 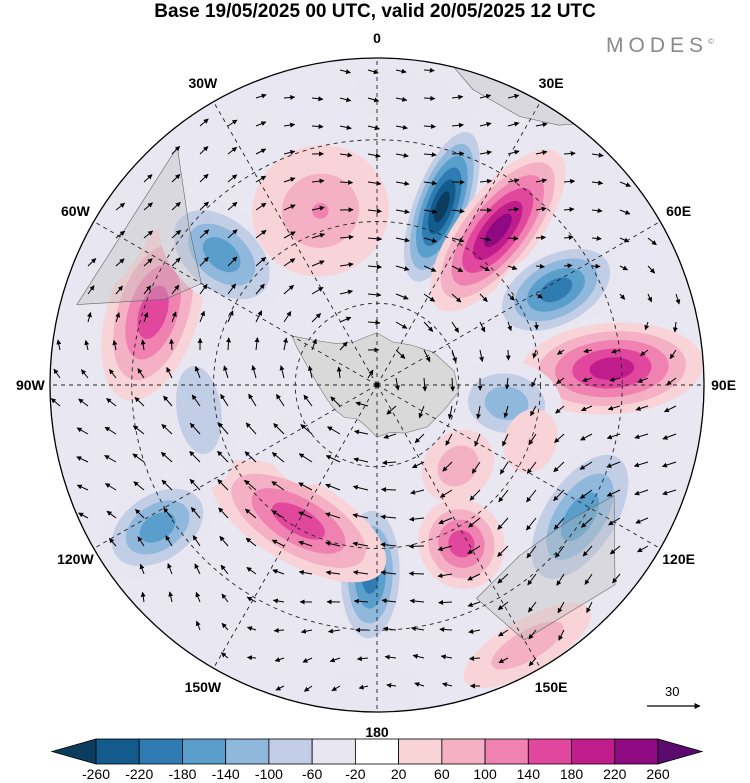 I want to click on copyright-mark: ©, so click(x=711, y=41).